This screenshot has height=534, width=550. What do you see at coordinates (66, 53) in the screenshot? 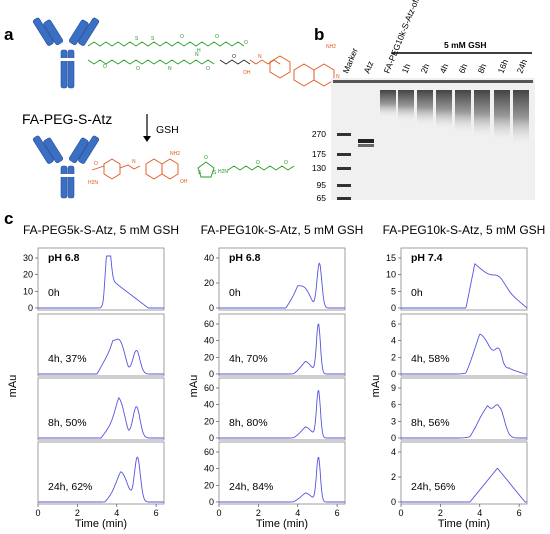
I see `antibody-icon-top` at bounding box center [66, 53].